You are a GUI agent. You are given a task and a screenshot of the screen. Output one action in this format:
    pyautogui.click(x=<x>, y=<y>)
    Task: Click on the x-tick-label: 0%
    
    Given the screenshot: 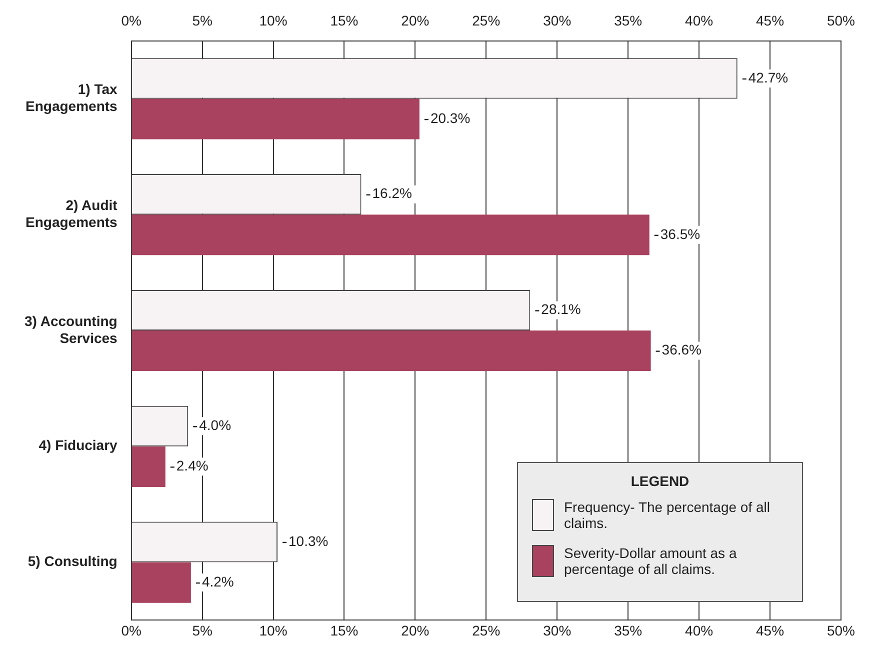 What is the action you would take?
    pyautogui.click(x=131, y=630)
    